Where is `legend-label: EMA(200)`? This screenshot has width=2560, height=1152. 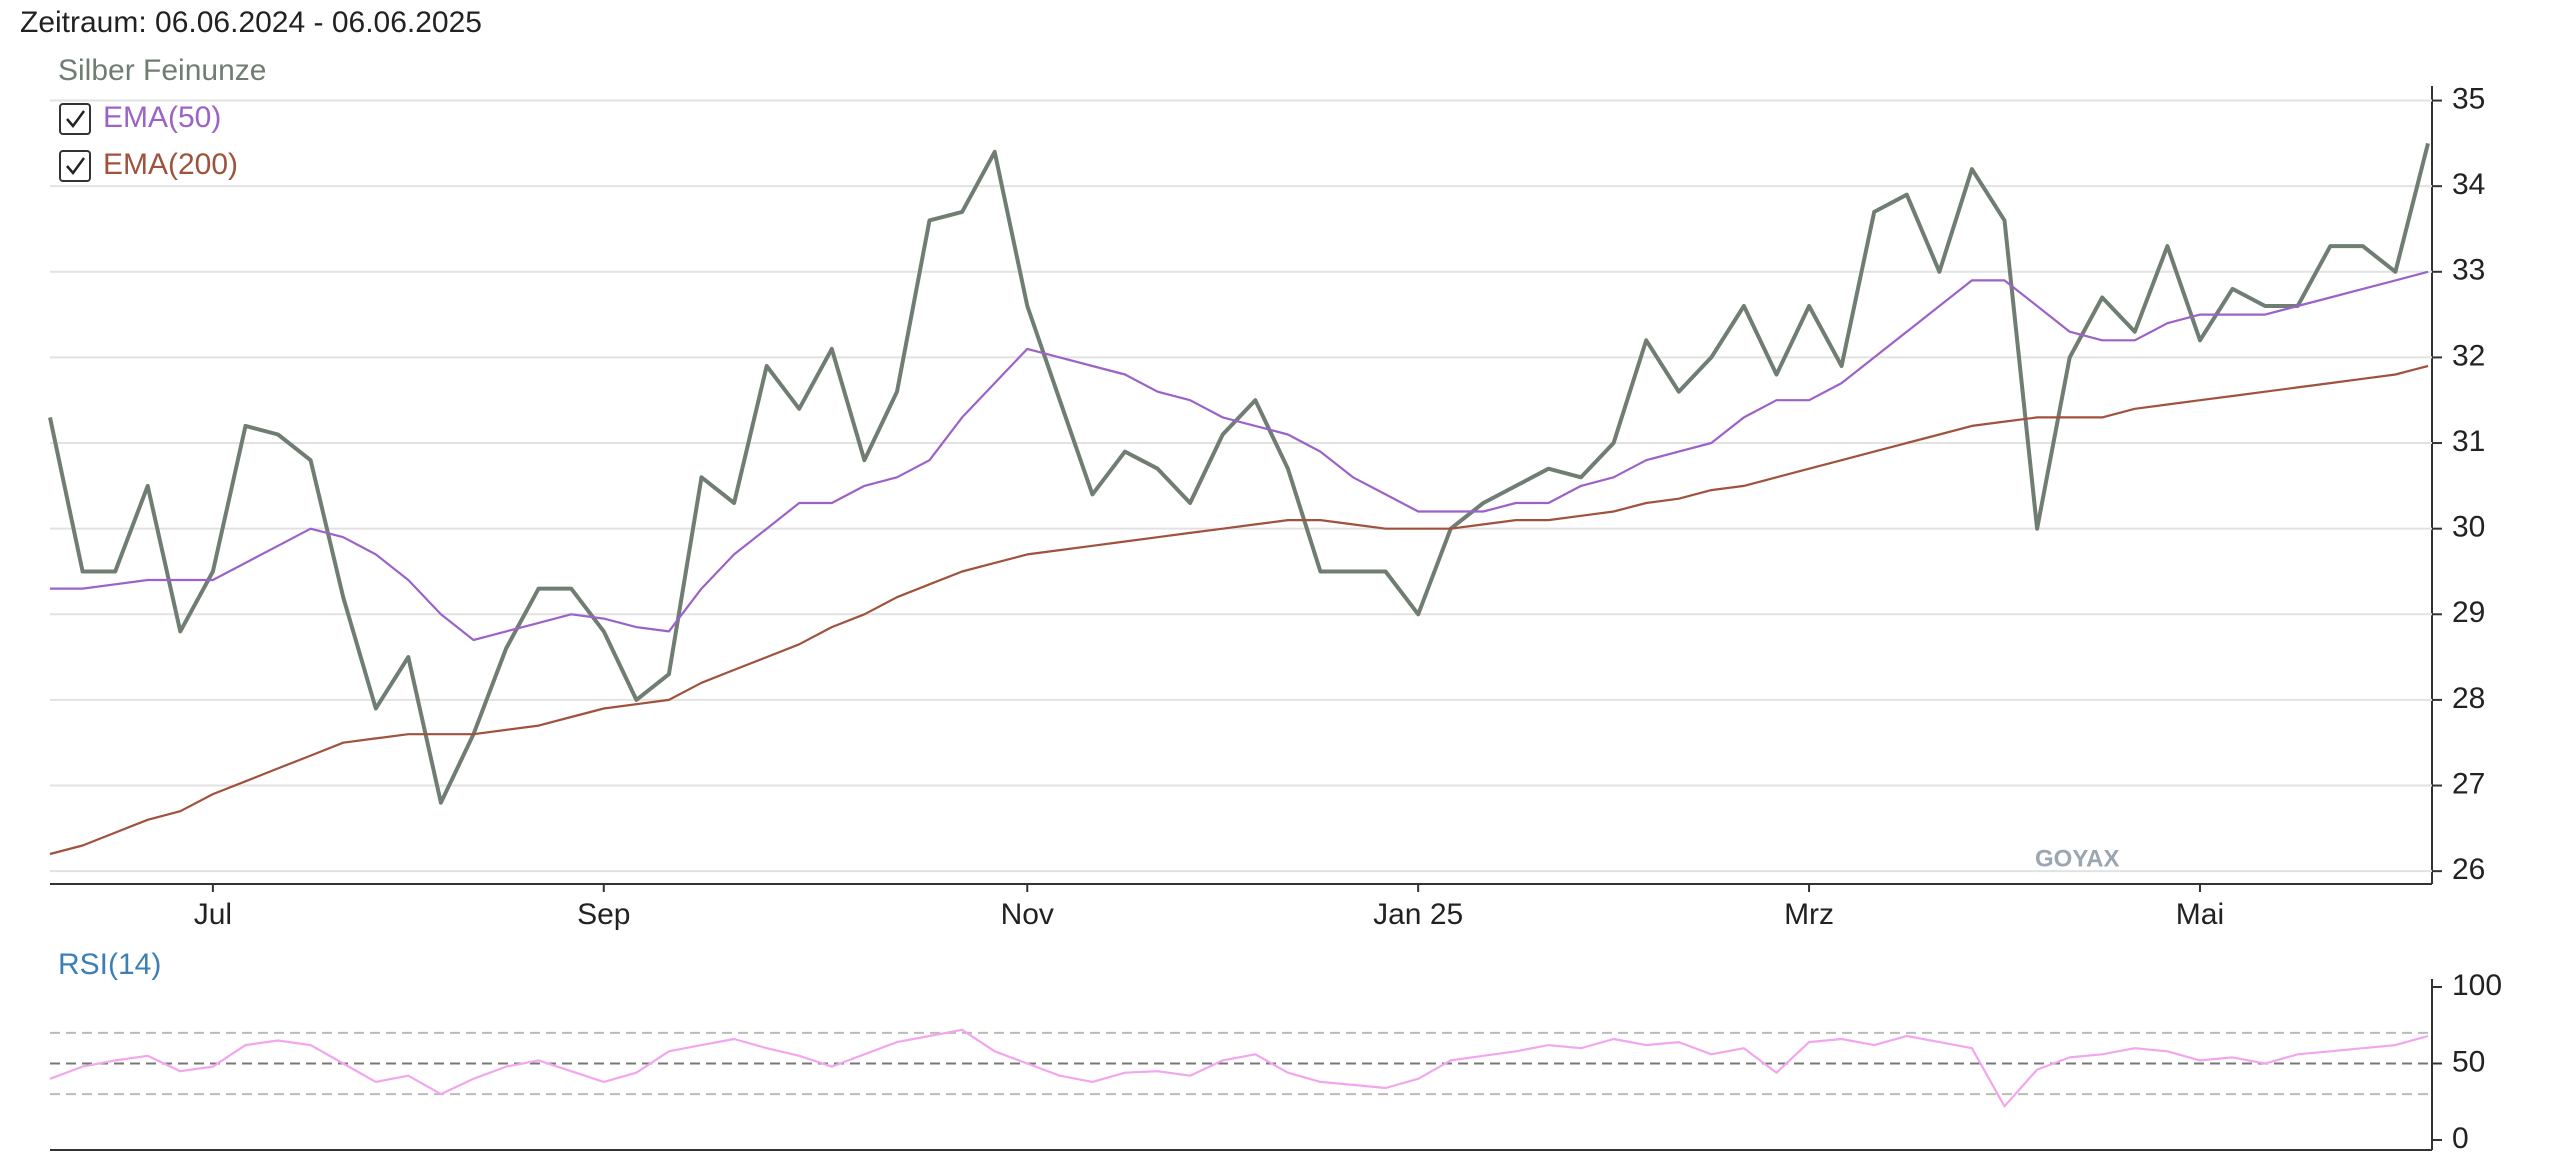
legend-label: EMA(200) is located at coordinates (170, 164).